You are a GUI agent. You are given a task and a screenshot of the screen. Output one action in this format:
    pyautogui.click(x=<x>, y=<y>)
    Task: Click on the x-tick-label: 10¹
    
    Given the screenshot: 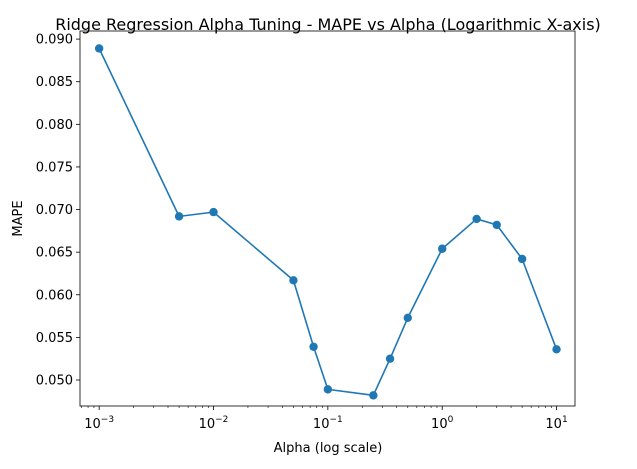 What is the action you would take?
    pyautogui.click(x=556, y=423)
    